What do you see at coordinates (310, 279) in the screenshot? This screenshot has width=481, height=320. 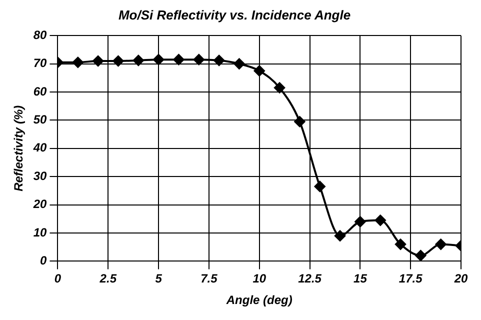 I see `x-tick-label: 12.5` at bounding box center [310, 279].